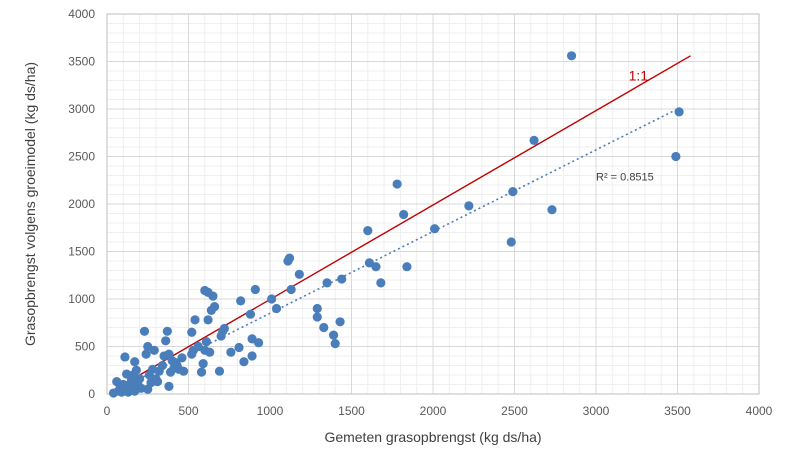 Image resolution: width=788 pixels, height=463 pixels. I want to click on y-tick-label: 2500, so click(81, 157).